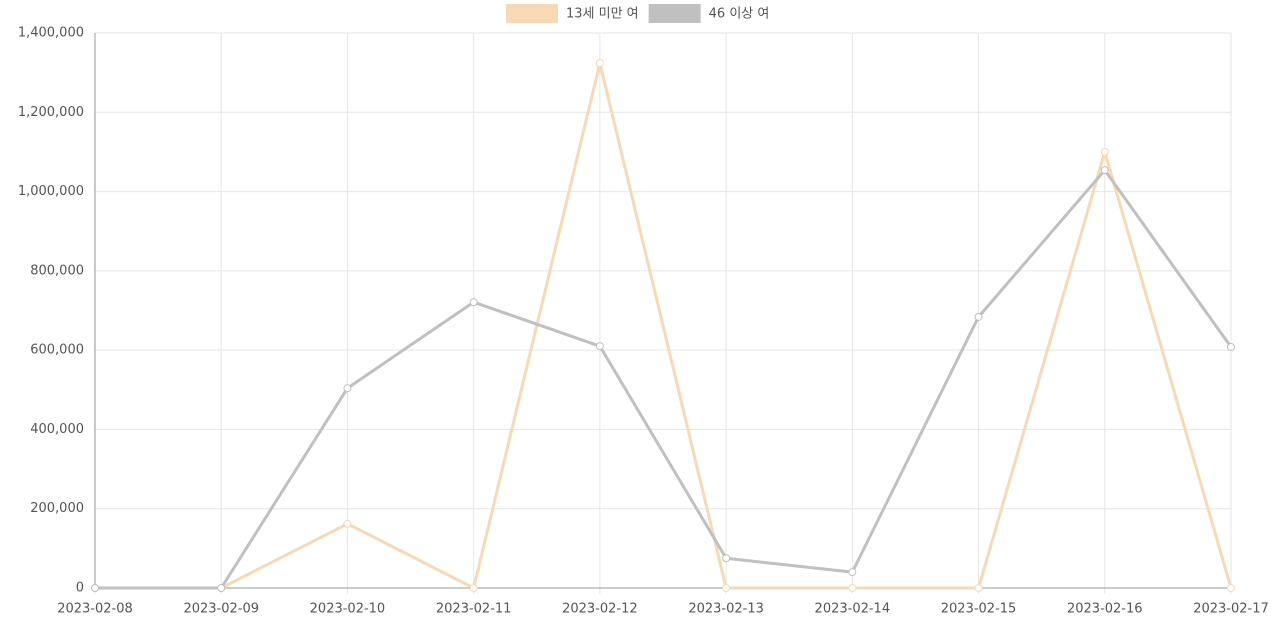 Image resolution: width=1280 pixels, height=631 pixels. I want to click on x-tick-label: 2023-02-15, so click(979, 609).